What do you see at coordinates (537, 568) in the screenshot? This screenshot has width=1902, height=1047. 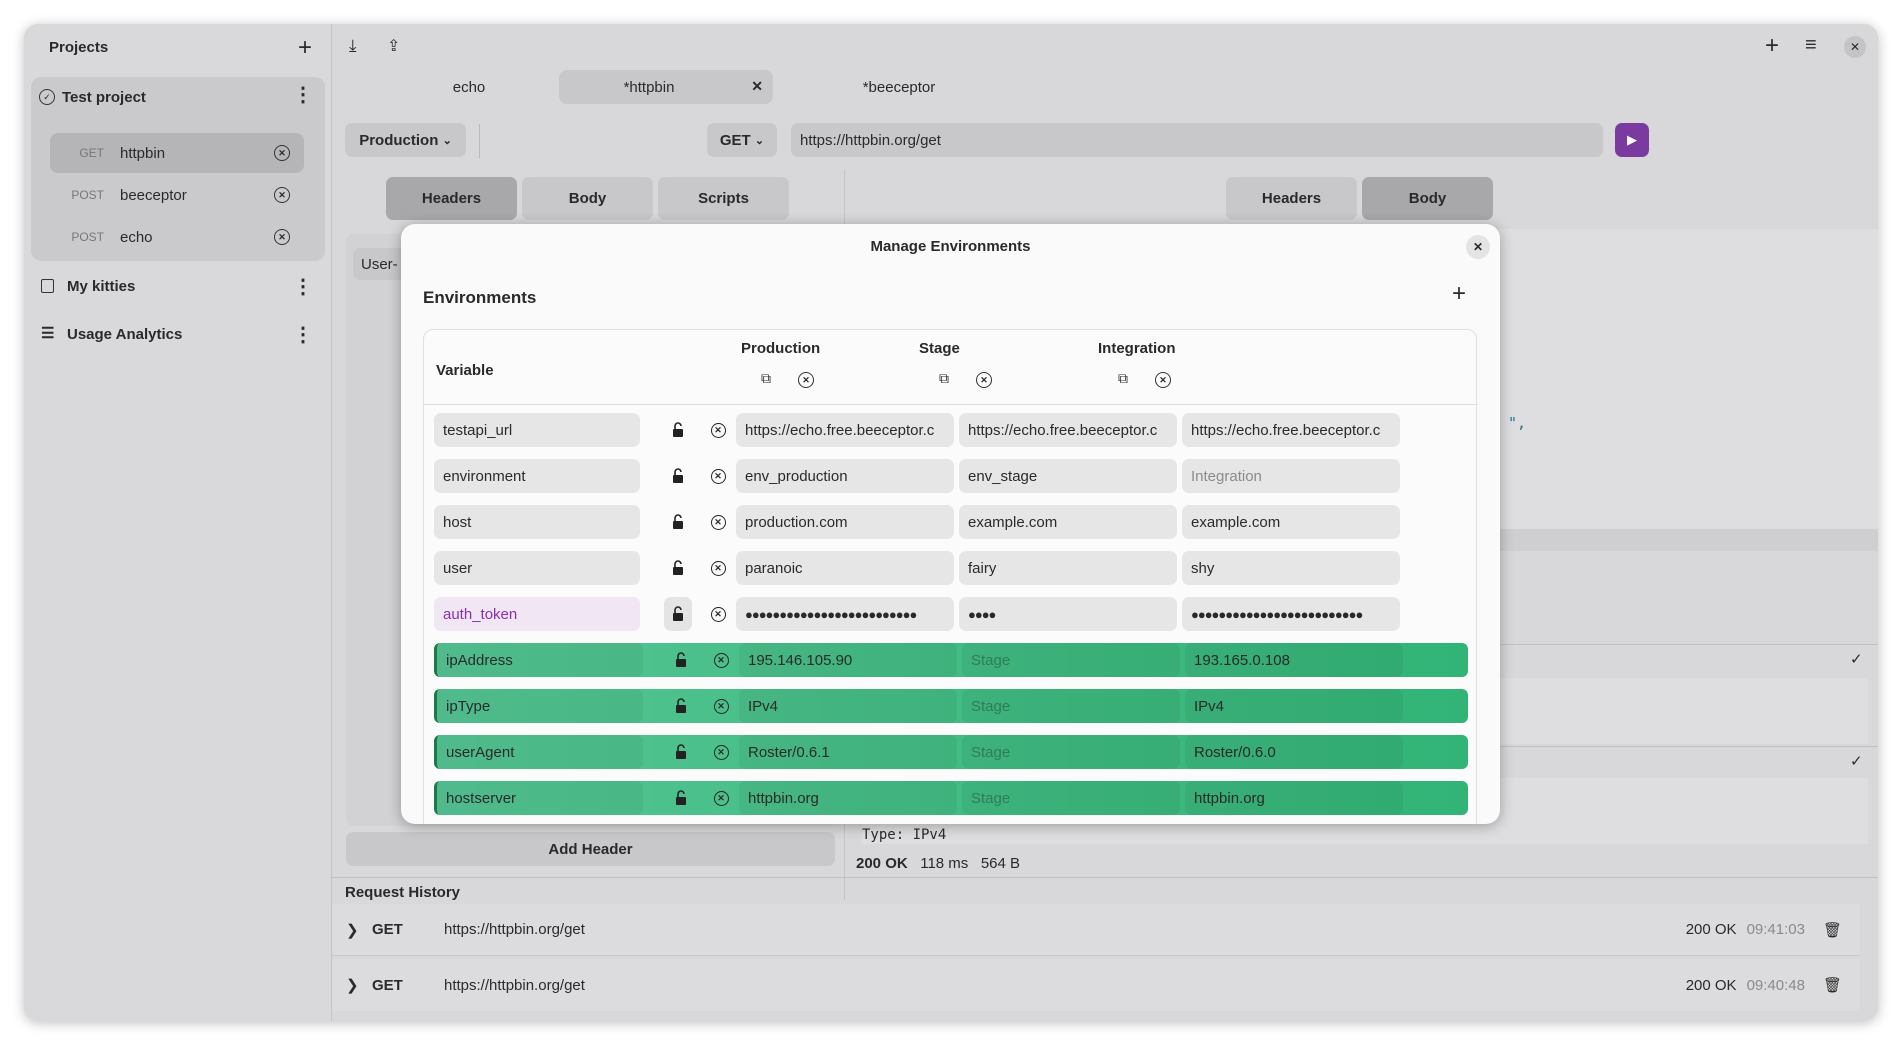 I see `variable-name-input: user` at bounding box center [537, 568].